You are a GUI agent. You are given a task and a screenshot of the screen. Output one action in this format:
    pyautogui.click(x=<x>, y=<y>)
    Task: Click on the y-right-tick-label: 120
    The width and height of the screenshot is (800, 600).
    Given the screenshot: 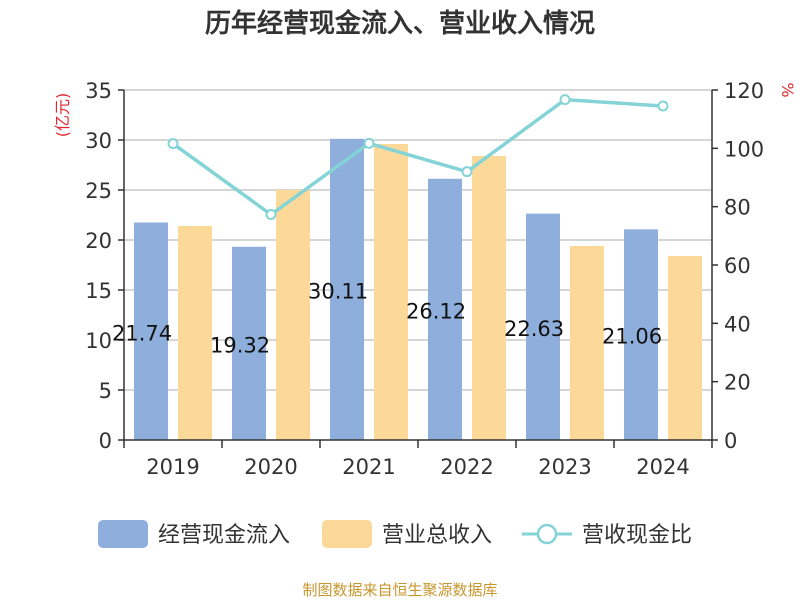 What is the action you would take?
    pyautogui.click(x=744, y=91)
    